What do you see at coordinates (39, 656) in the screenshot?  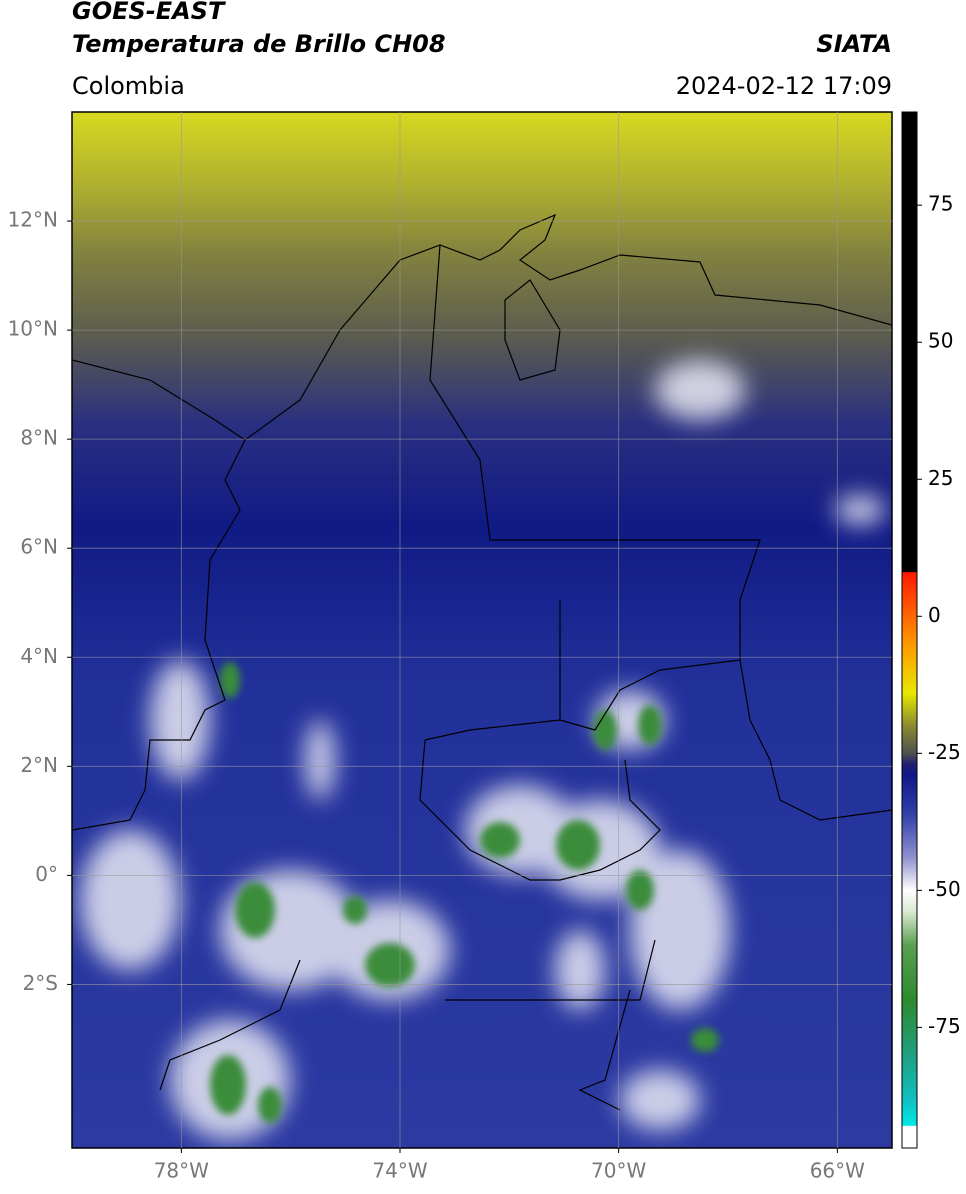 I see `y-tick-label: 4°N` at bounding box center [39, 656].